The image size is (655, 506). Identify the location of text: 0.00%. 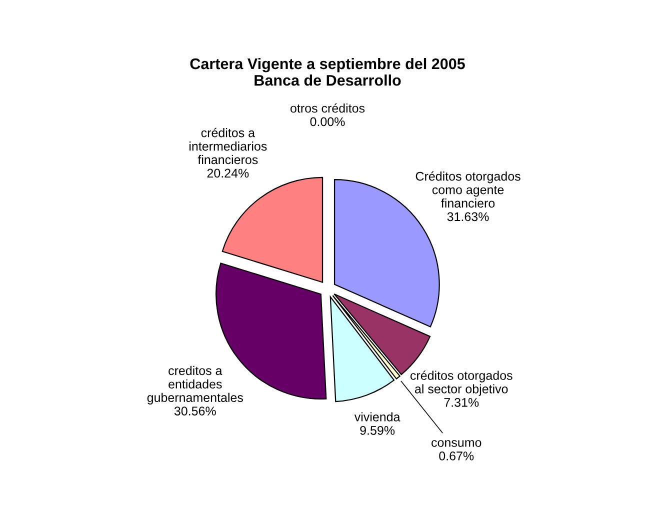
(327, 121).